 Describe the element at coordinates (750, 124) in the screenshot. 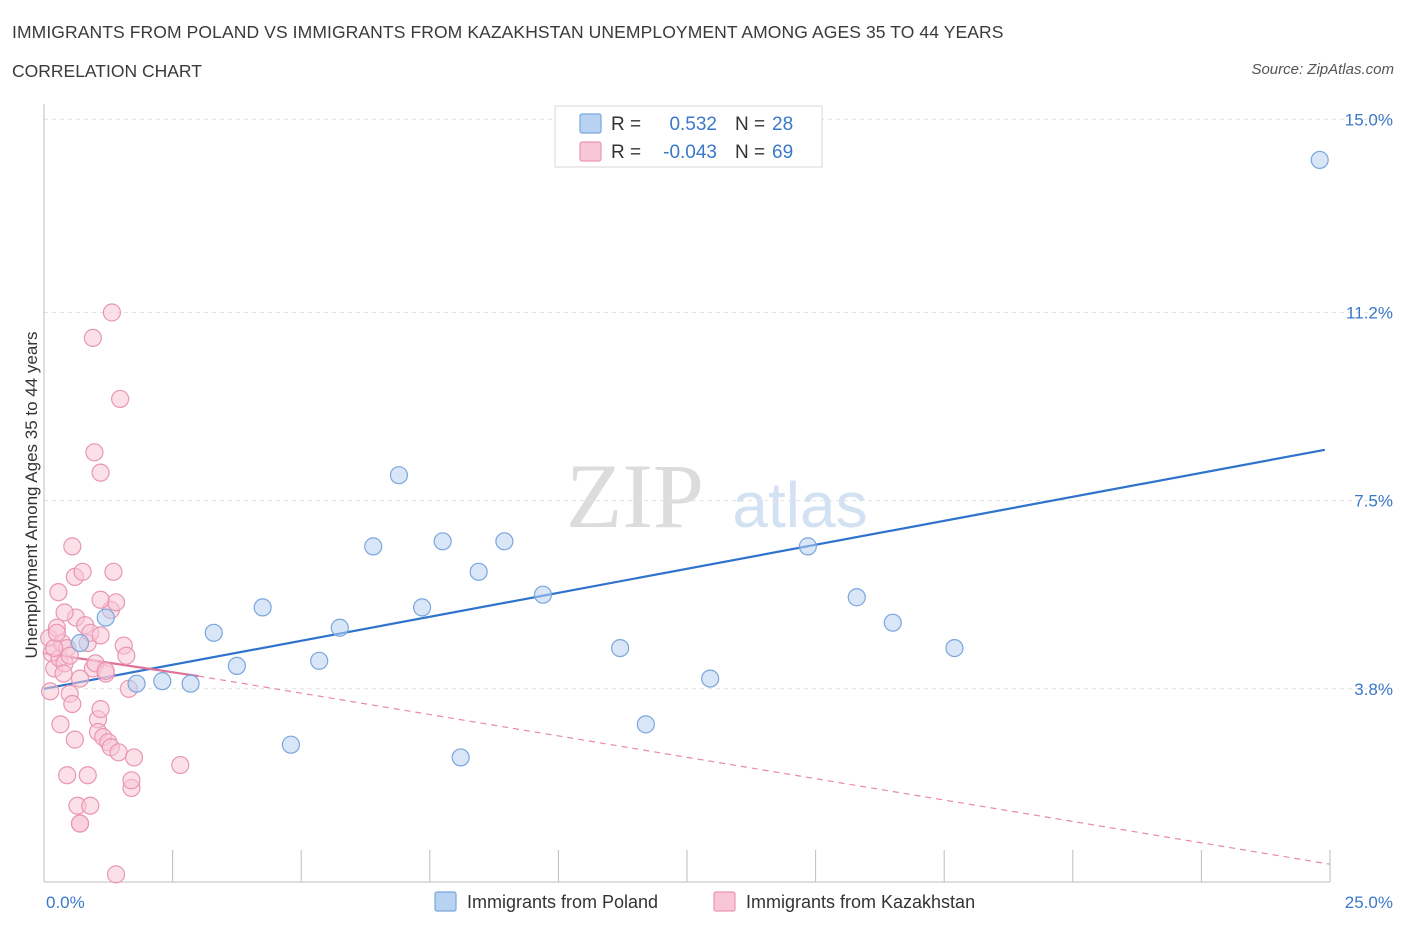

I see `stats-n-label-poland: N =` at that location.